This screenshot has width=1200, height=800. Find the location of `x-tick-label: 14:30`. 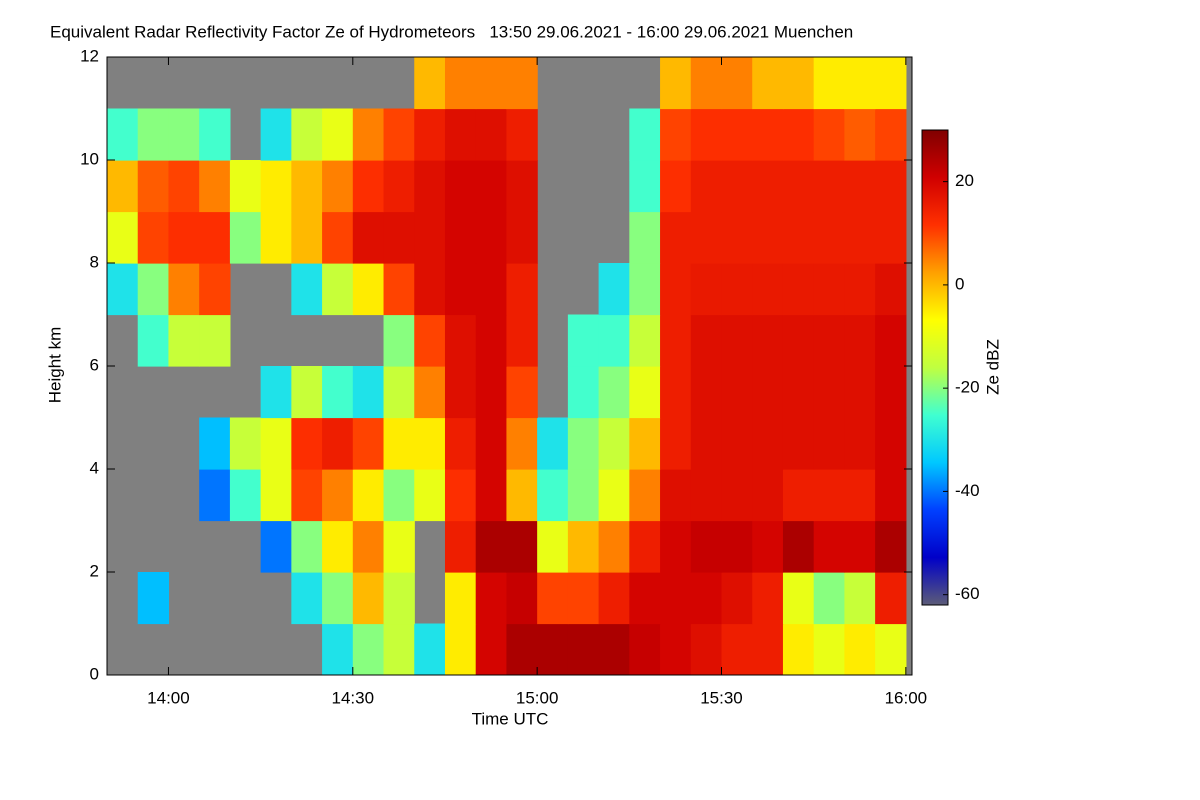

x-tick-label: 14:30 is located at coordinates (353, 697).